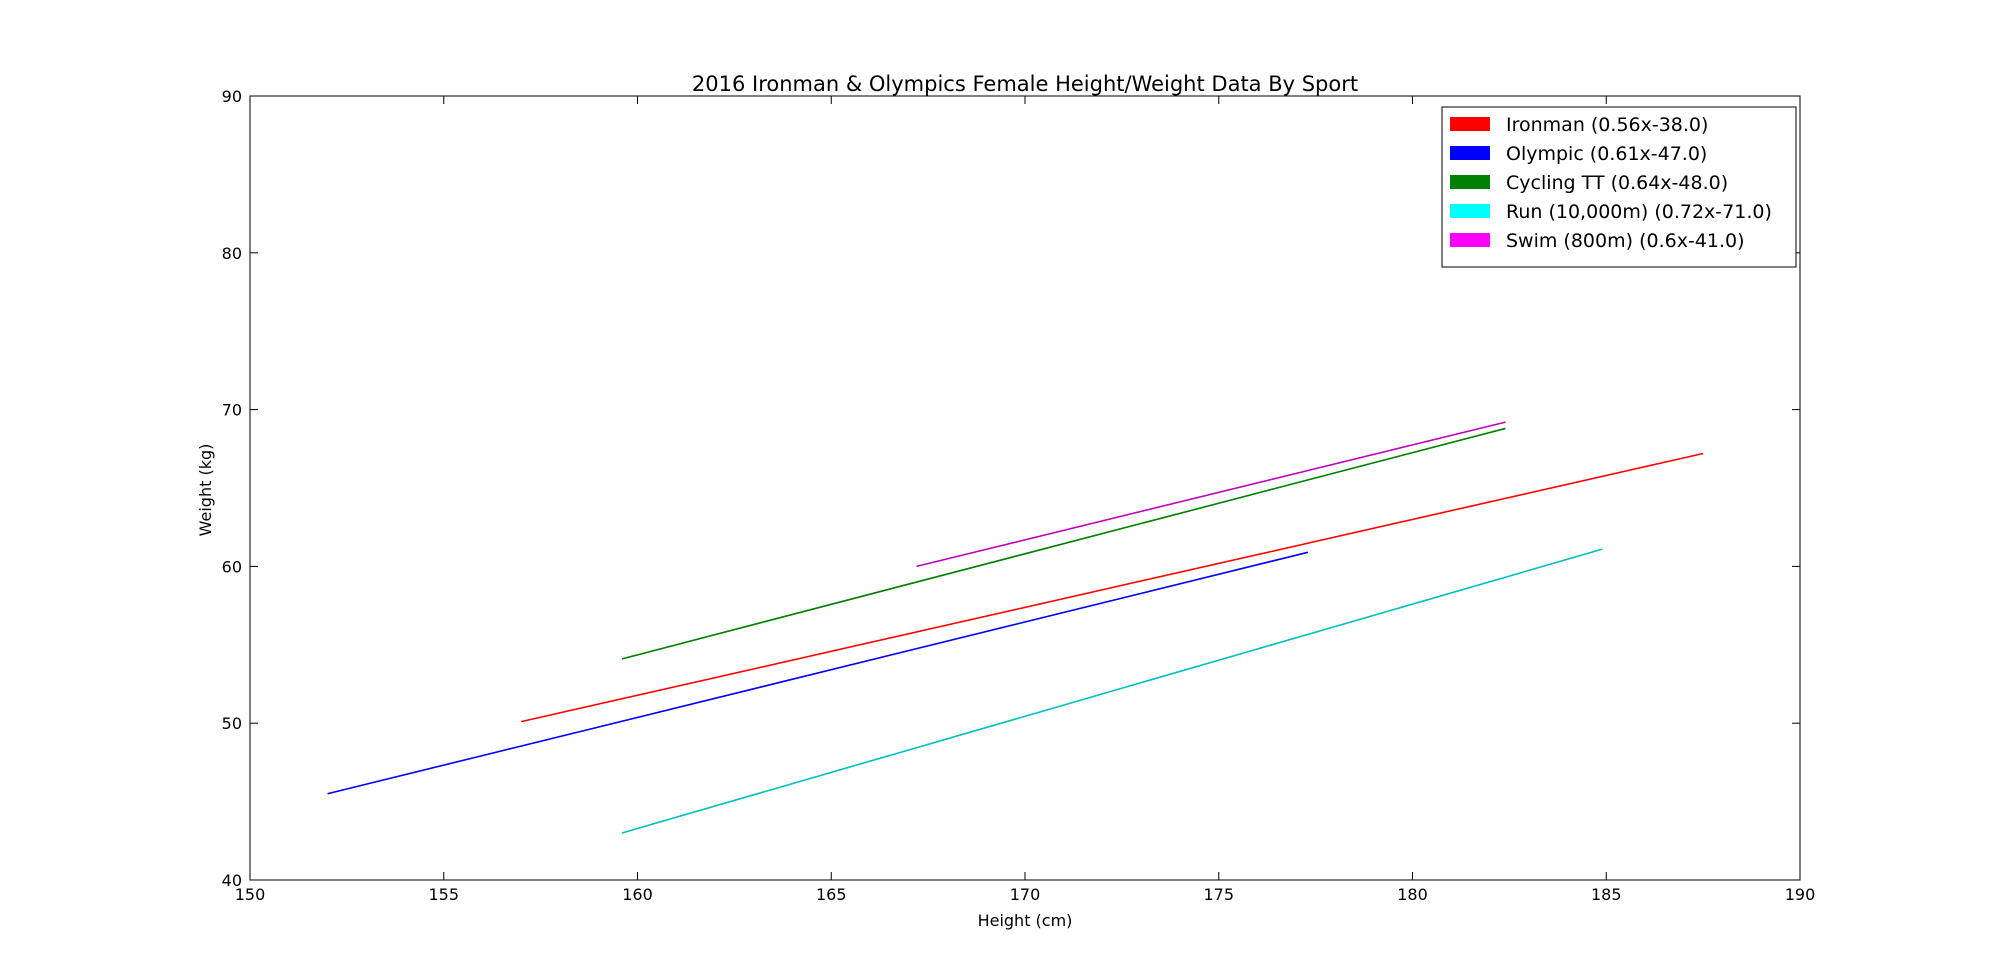 The image size is (2000, 978). I want to click on y-tick-label: 80, so click(232, 253).